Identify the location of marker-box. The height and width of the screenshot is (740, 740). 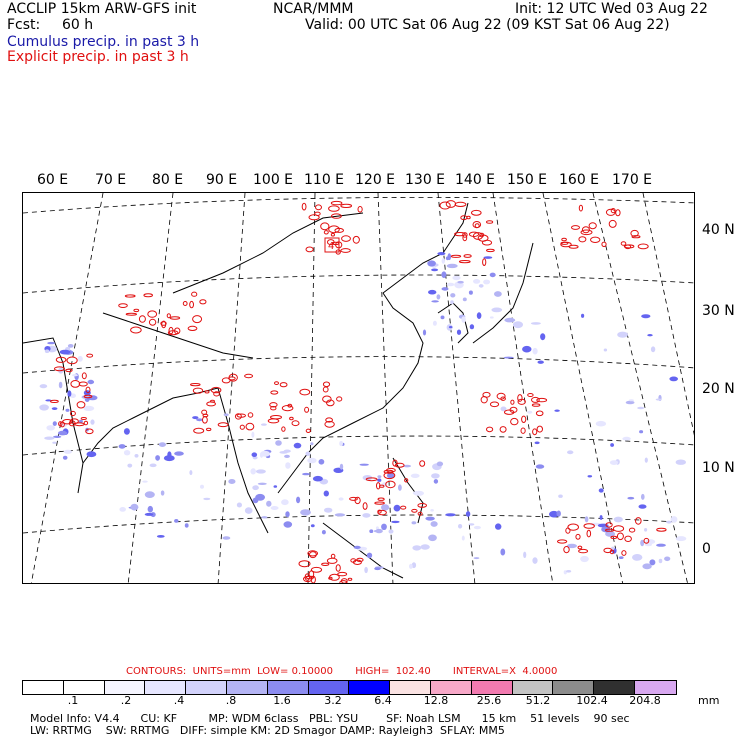
(332, 245).